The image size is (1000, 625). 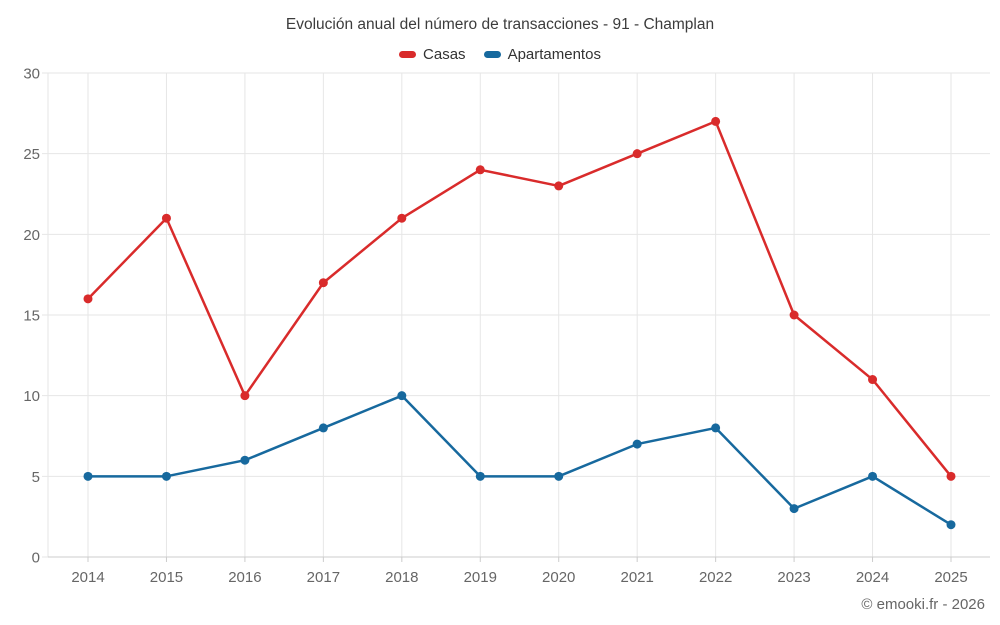 What do you see at coordinates (401, 577) in the screenshot?
I see `x-tick-label: 2018` at bounding box center [401, 577].